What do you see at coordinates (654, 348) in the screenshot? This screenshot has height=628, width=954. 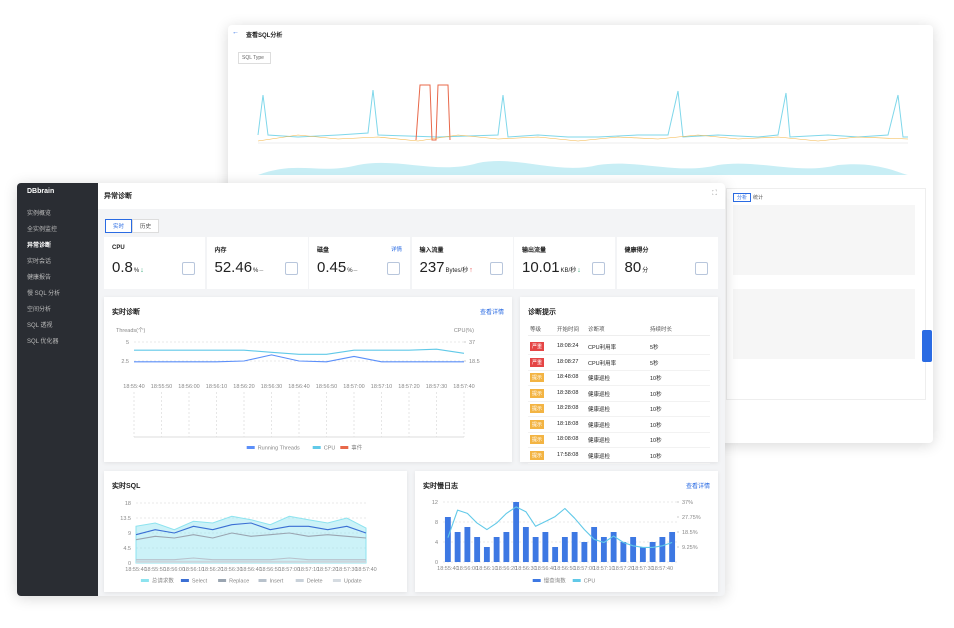 I see `duration: 5秒` at bounding box center [654, 348].